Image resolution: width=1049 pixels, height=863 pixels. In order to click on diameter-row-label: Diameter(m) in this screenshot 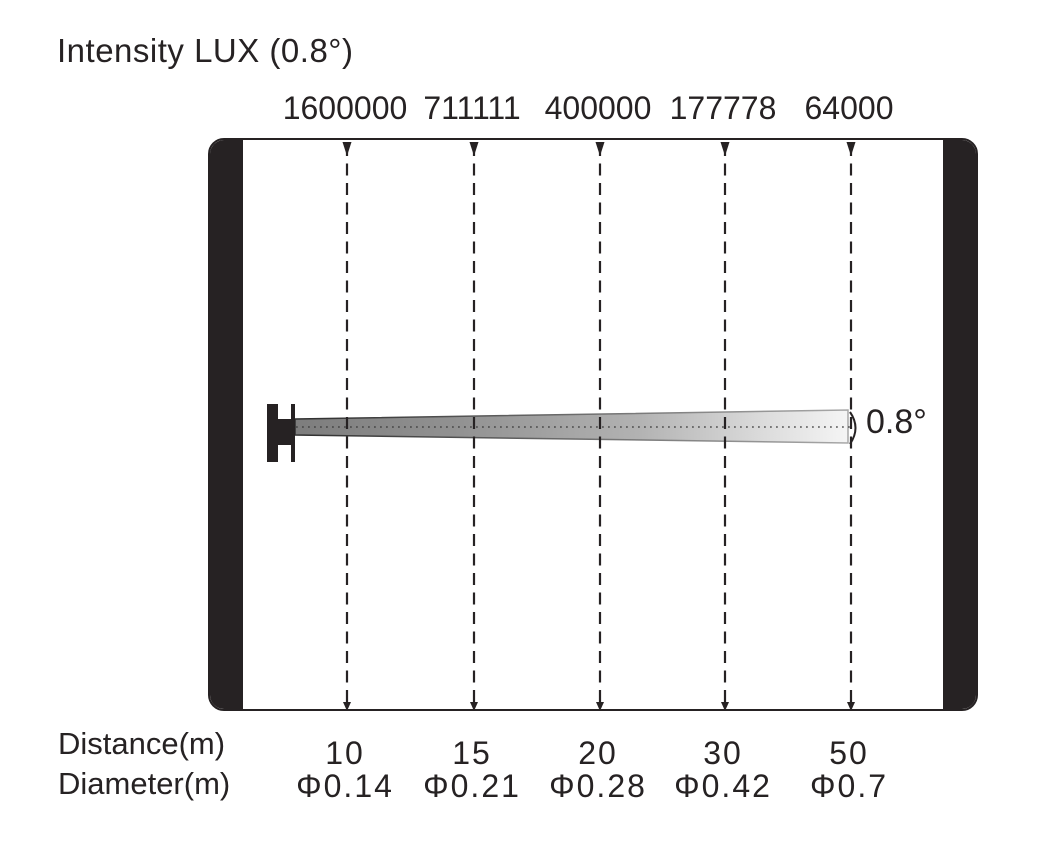, I will do `click(144, 783)`.